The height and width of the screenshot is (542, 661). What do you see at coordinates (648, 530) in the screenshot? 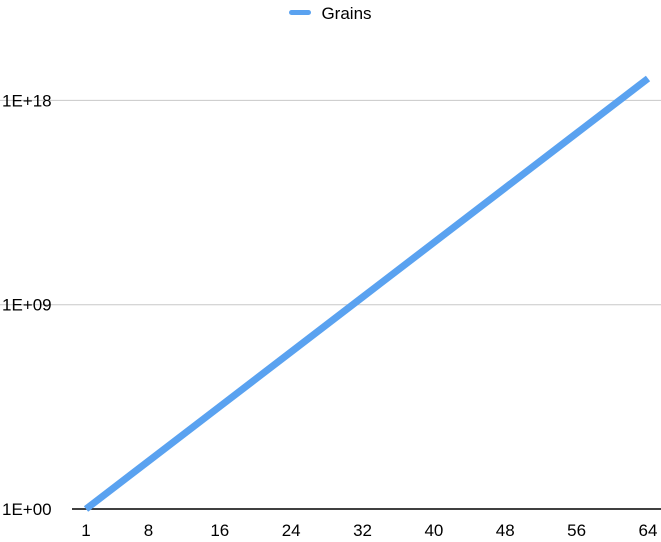
I see `x-tick-label: 64` at bounding box center [648, 530].